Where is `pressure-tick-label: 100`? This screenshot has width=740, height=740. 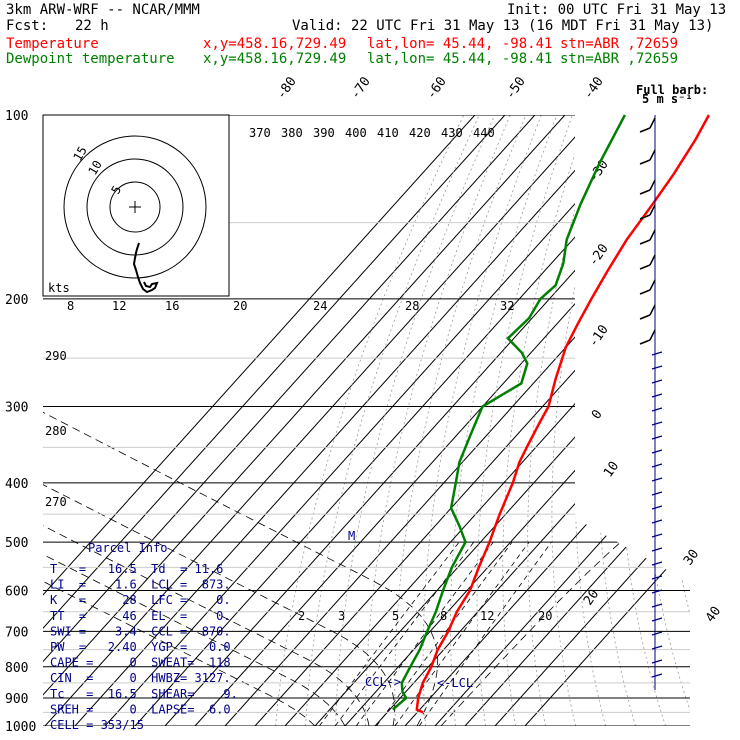
pressure-tick-label: 100 is located at coordinates (16, 116).